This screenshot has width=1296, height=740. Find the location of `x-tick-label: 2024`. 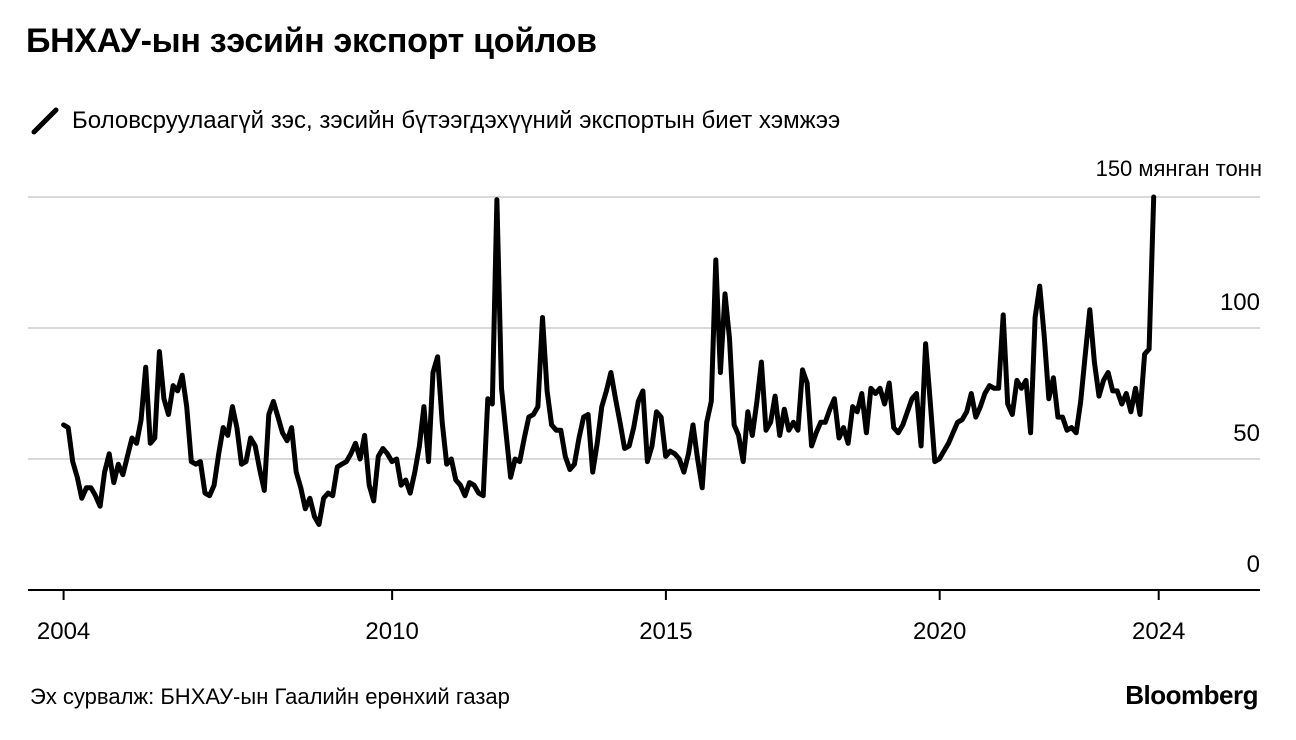

x-tick-label: 2024 is located at coordinates (1158, 631).